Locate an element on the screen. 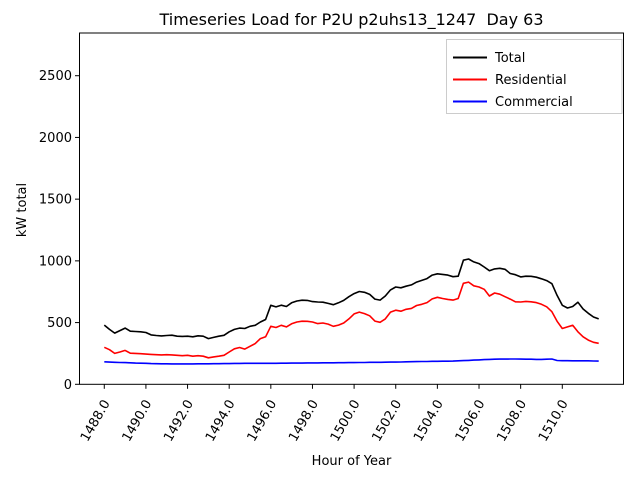 The image size is (640, 480). legend-entry-residential: Residential is located at coordinates (510, 80).